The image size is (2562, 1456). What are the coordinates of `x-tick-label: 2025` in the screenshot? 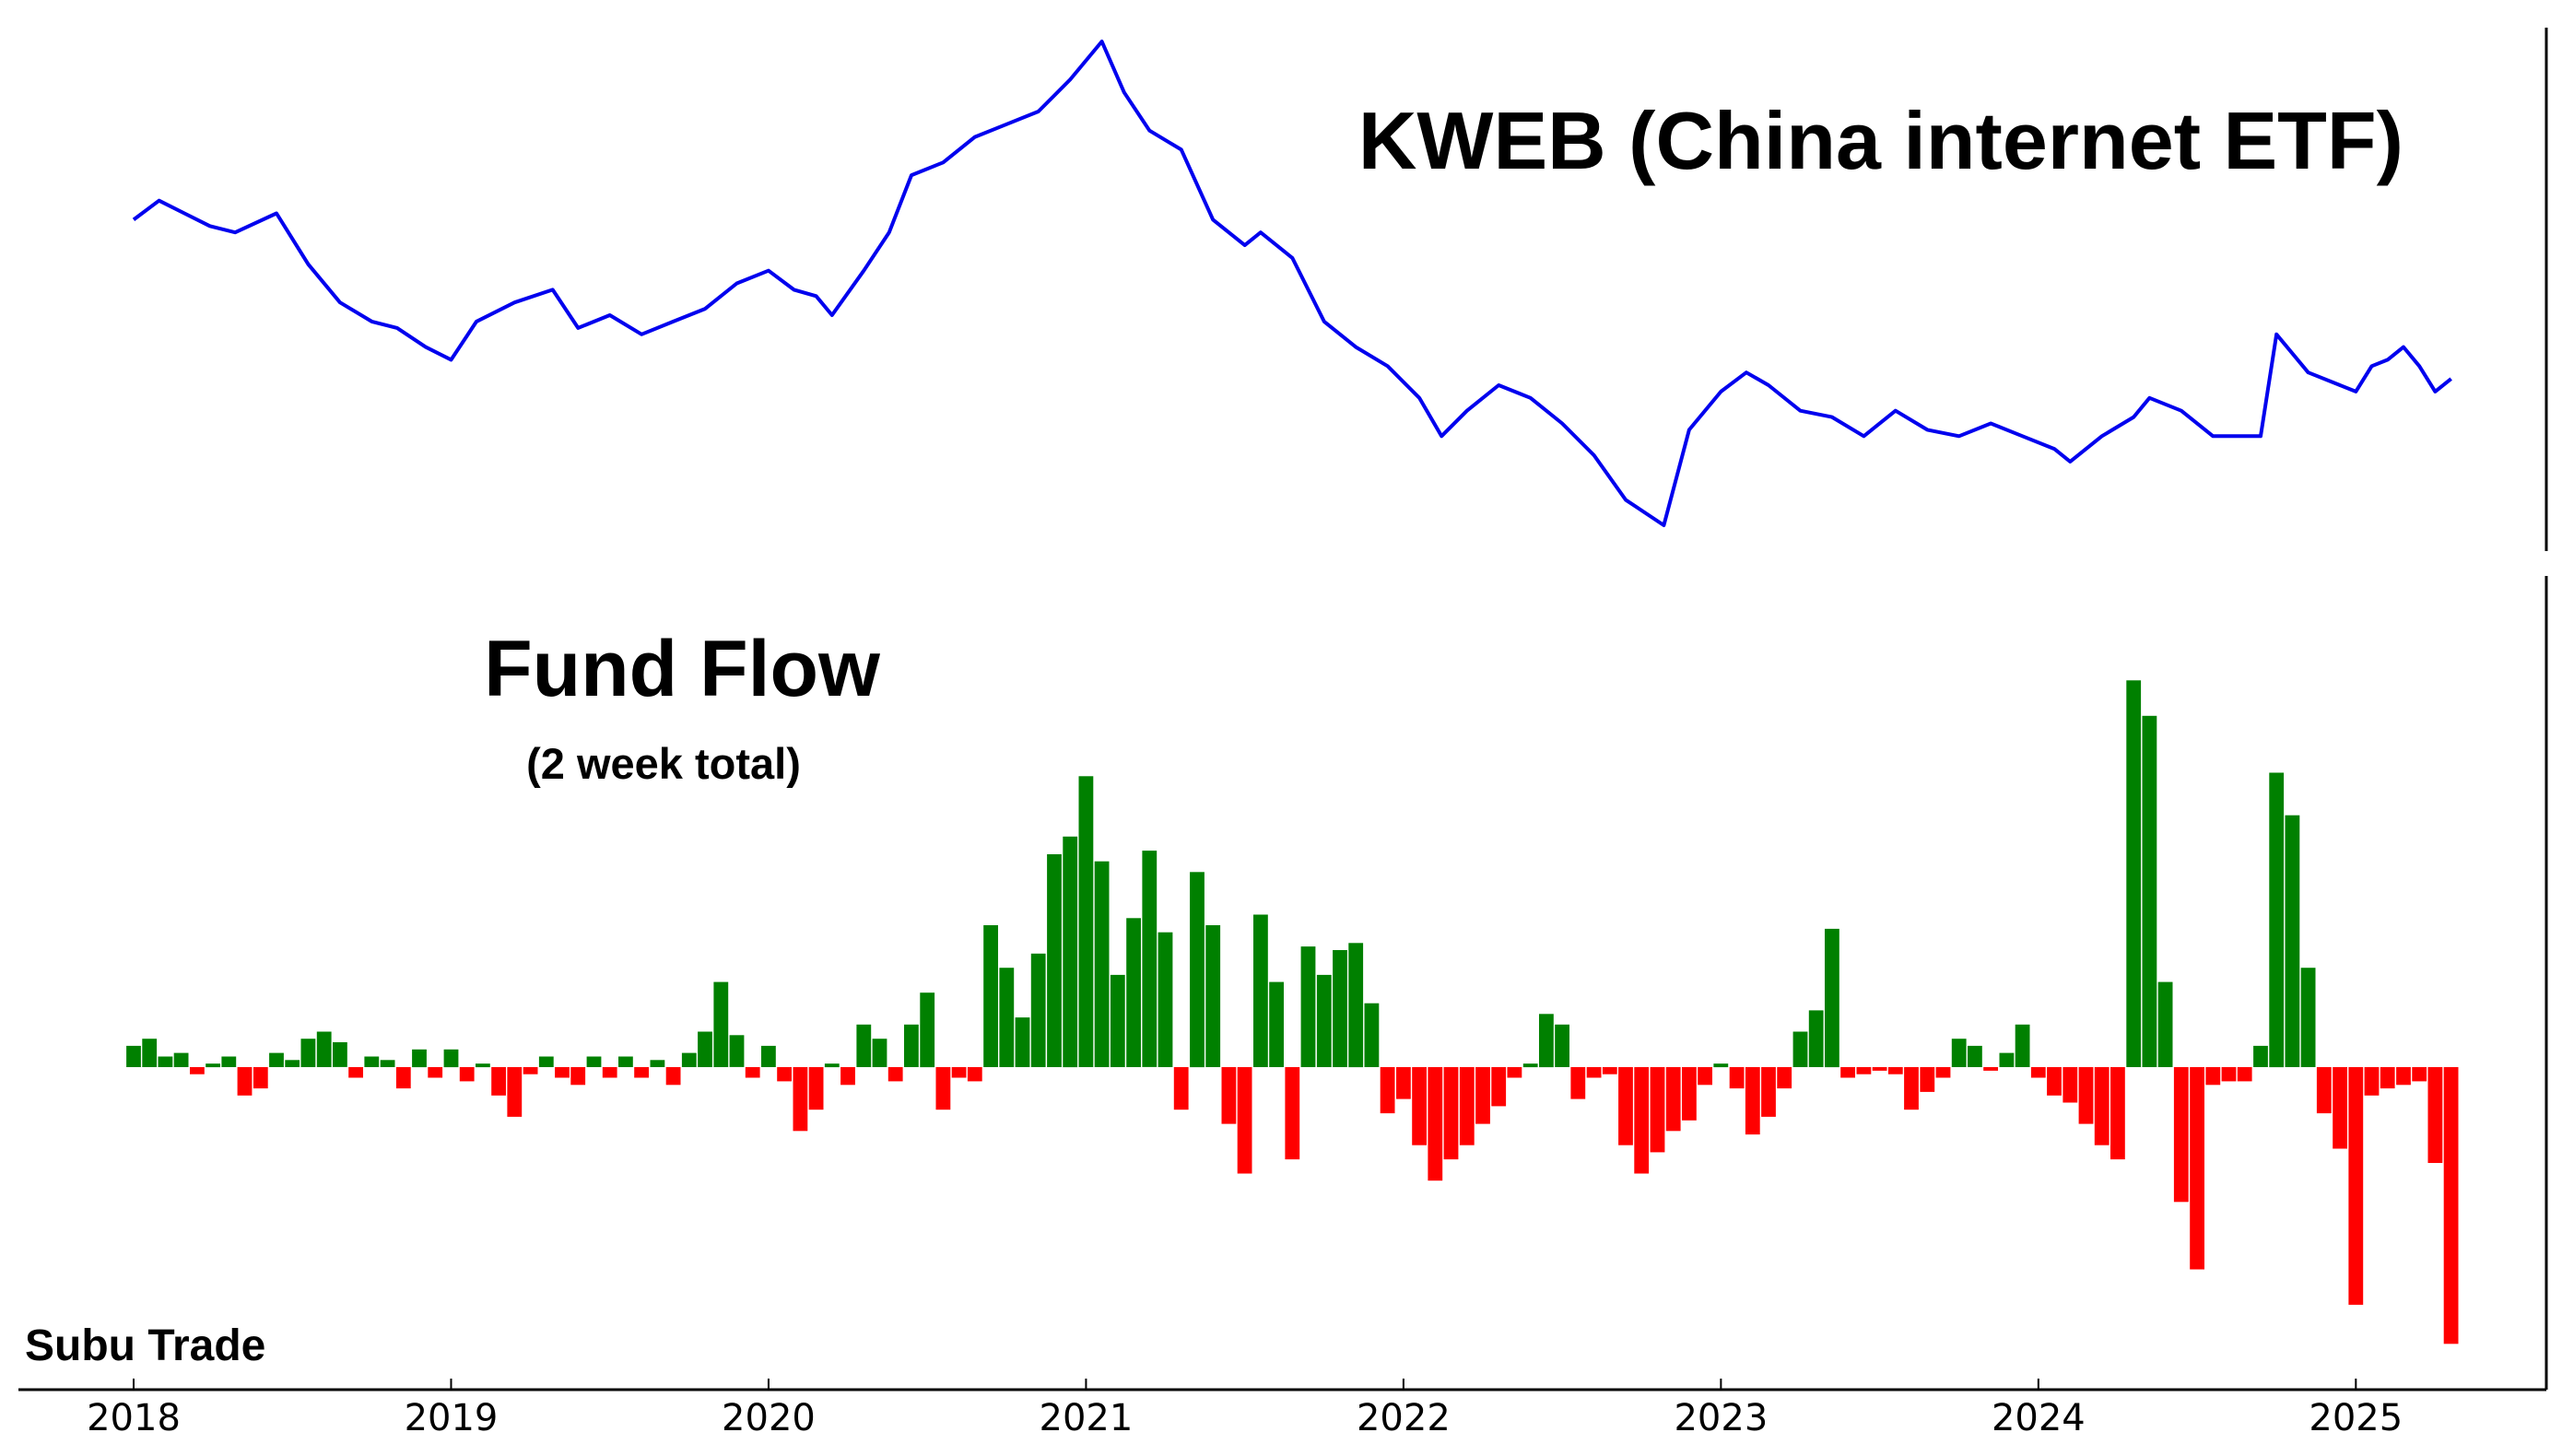 It's located at (2356, 1418).